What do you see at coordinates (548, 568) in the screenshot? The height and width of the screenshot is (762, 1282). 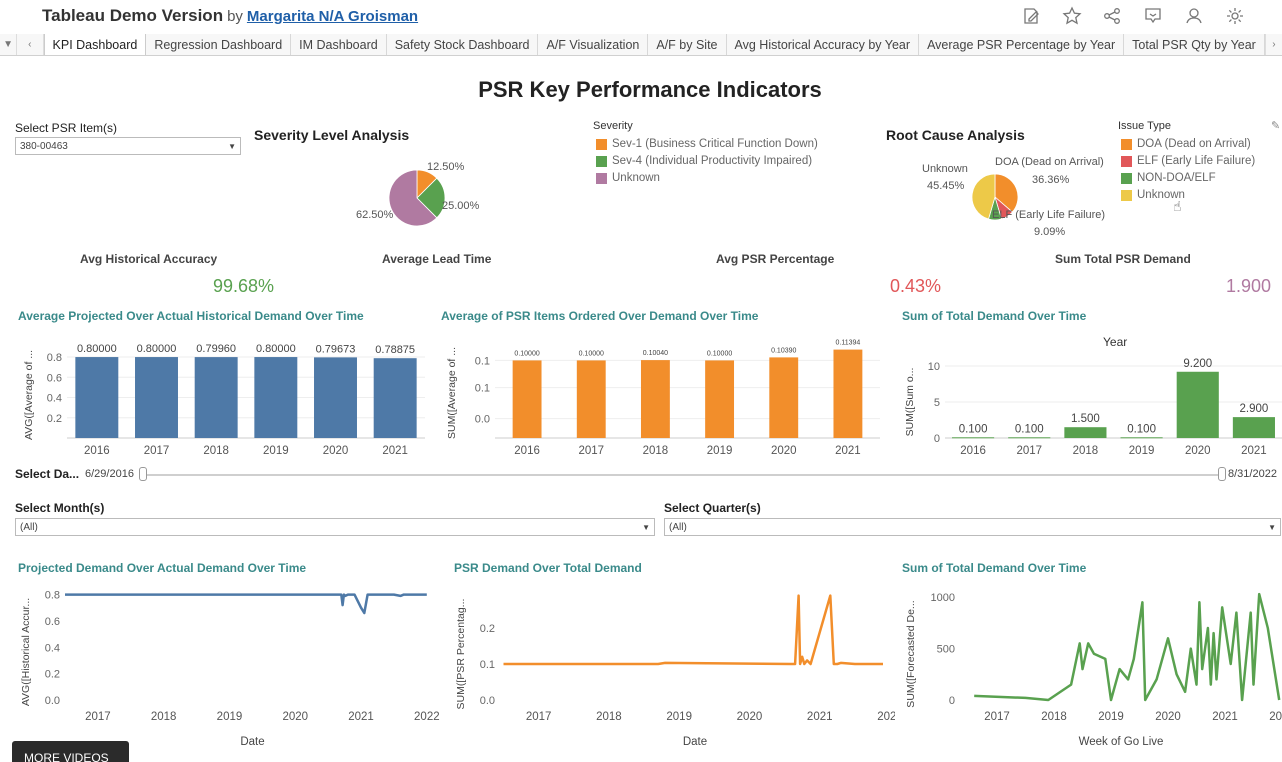 I see `chart-title-psr-demand: PSR Demand Over Total Demand` at bounding box center [548, 568].